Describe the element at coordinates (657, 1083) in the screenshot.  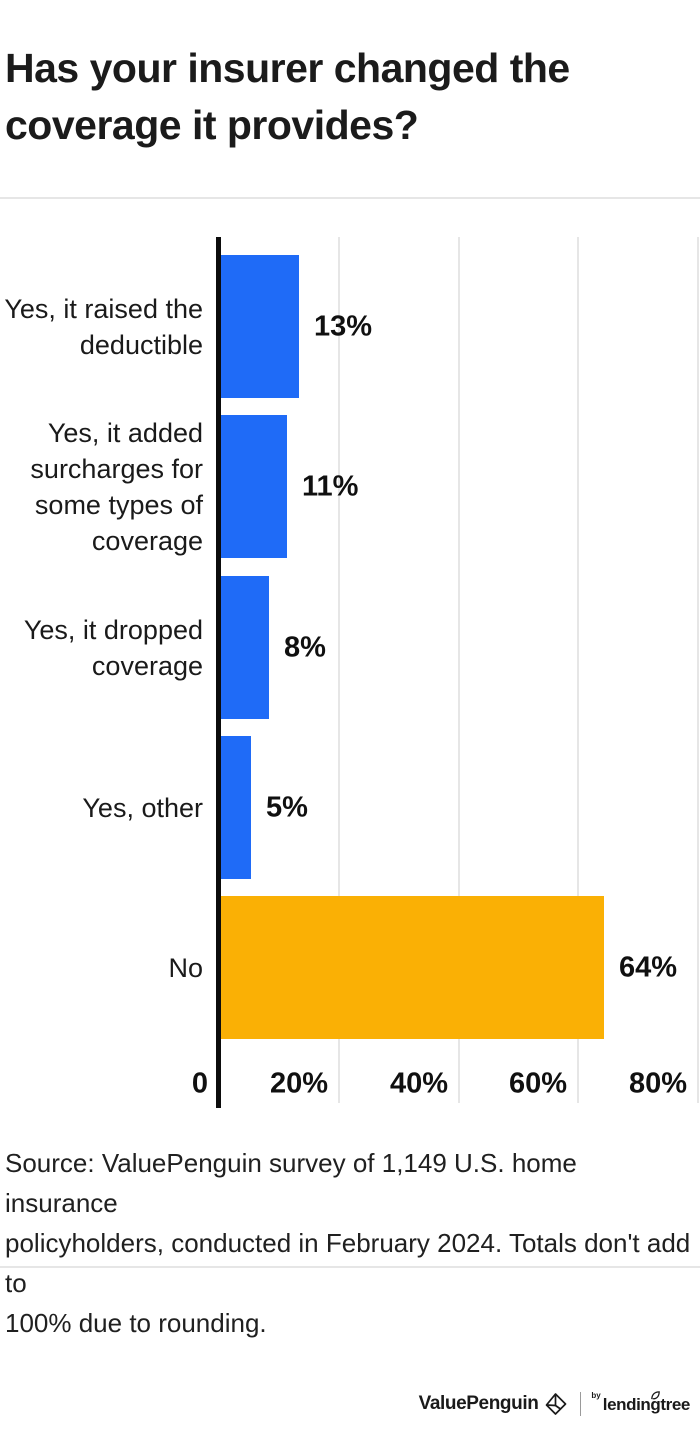
I see `x-tick-label: 80%` at that location.